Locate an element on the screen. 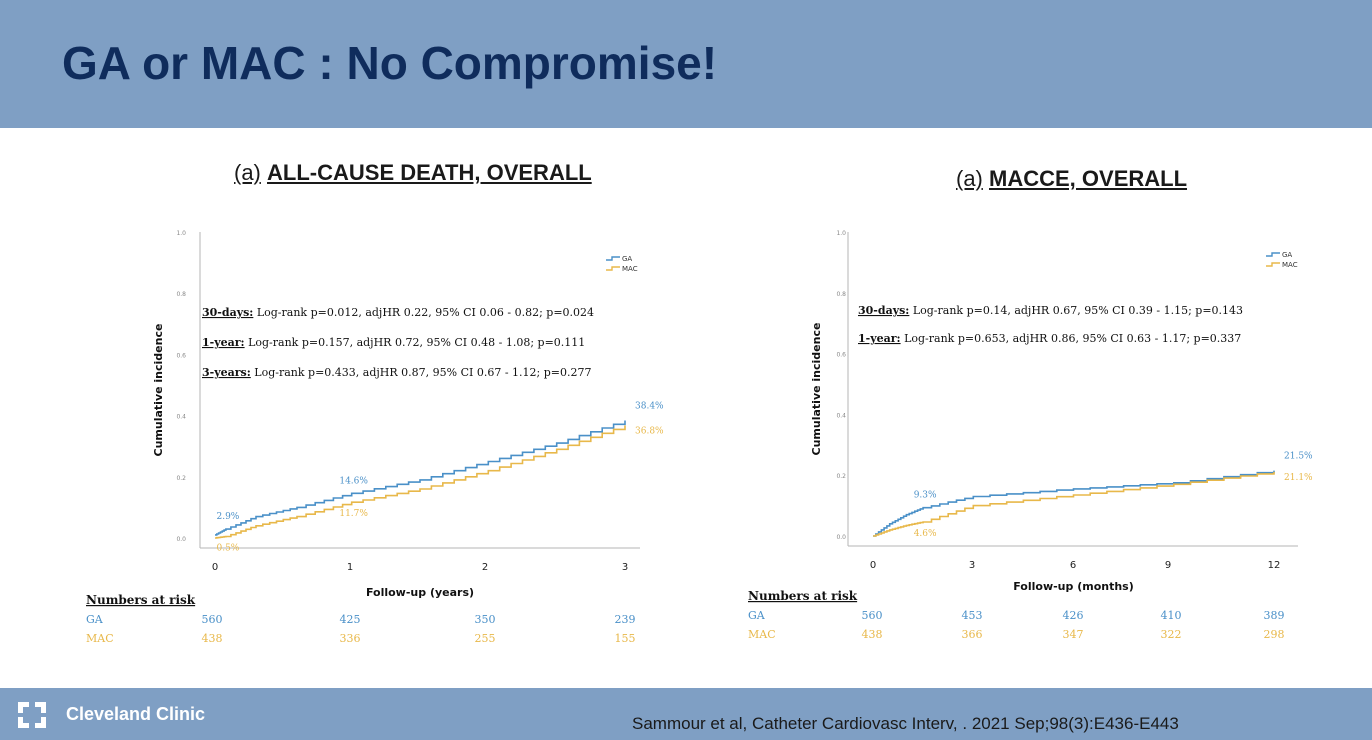 The height and width of the screenshot is (740, 1372). chart-1-y-tick-label: 0.6 is located at coordinates (181, 355).